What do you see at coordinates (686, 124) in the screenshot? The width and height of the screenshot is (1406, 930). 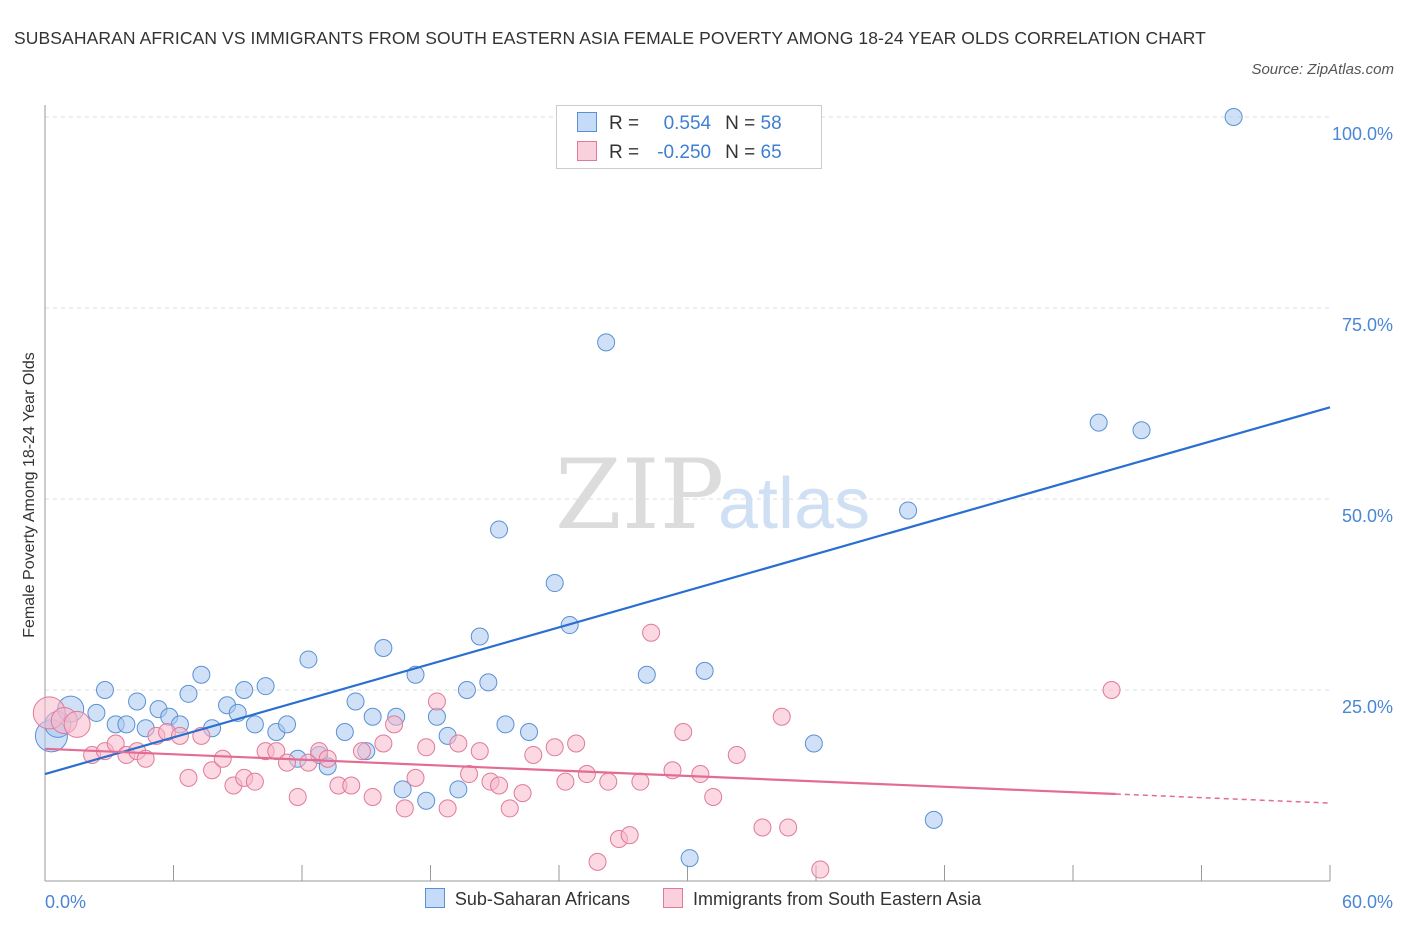 I see `stats-row-subsaharan: R = 0.554 N = 58` at bounding box center [686, 124].